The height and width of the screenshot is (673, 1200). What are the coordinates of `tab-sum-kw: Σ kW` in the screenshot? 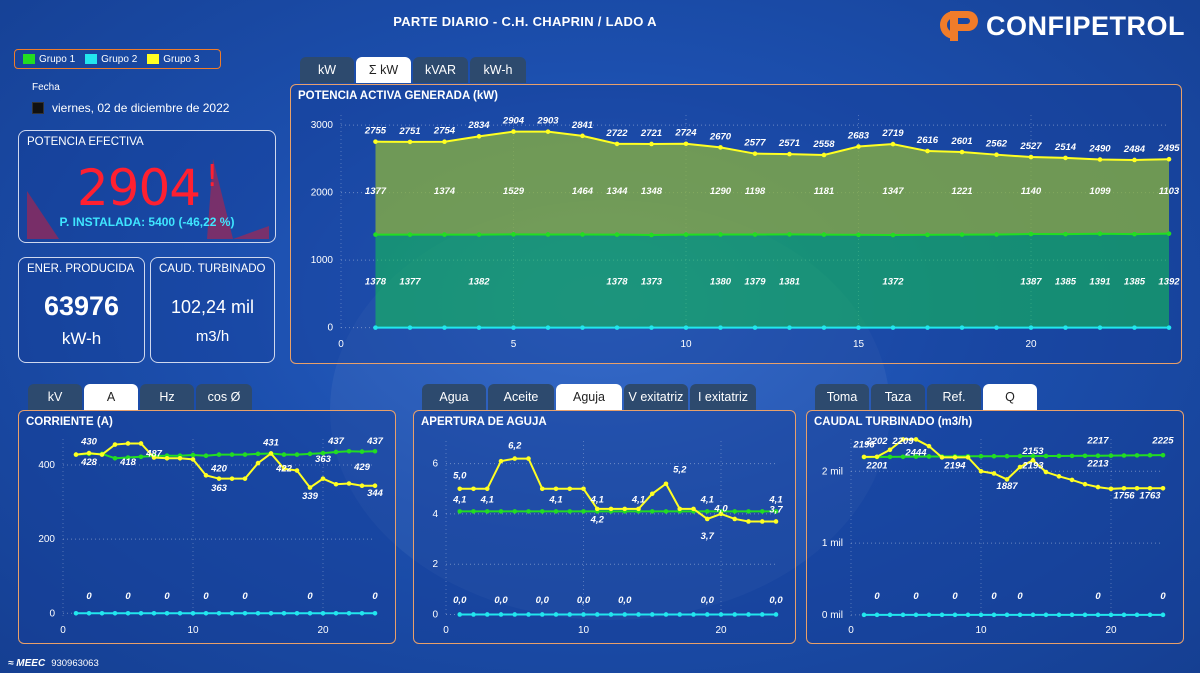 It's located at (383, 70).